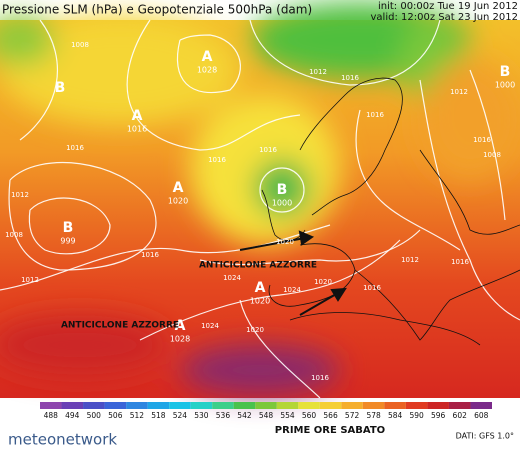 The width and height of the screenshot is (520, 449). Describe the element at coordinates (51, 415) in the screenshot. I see `colorbar-tick-label: 488` at that location.